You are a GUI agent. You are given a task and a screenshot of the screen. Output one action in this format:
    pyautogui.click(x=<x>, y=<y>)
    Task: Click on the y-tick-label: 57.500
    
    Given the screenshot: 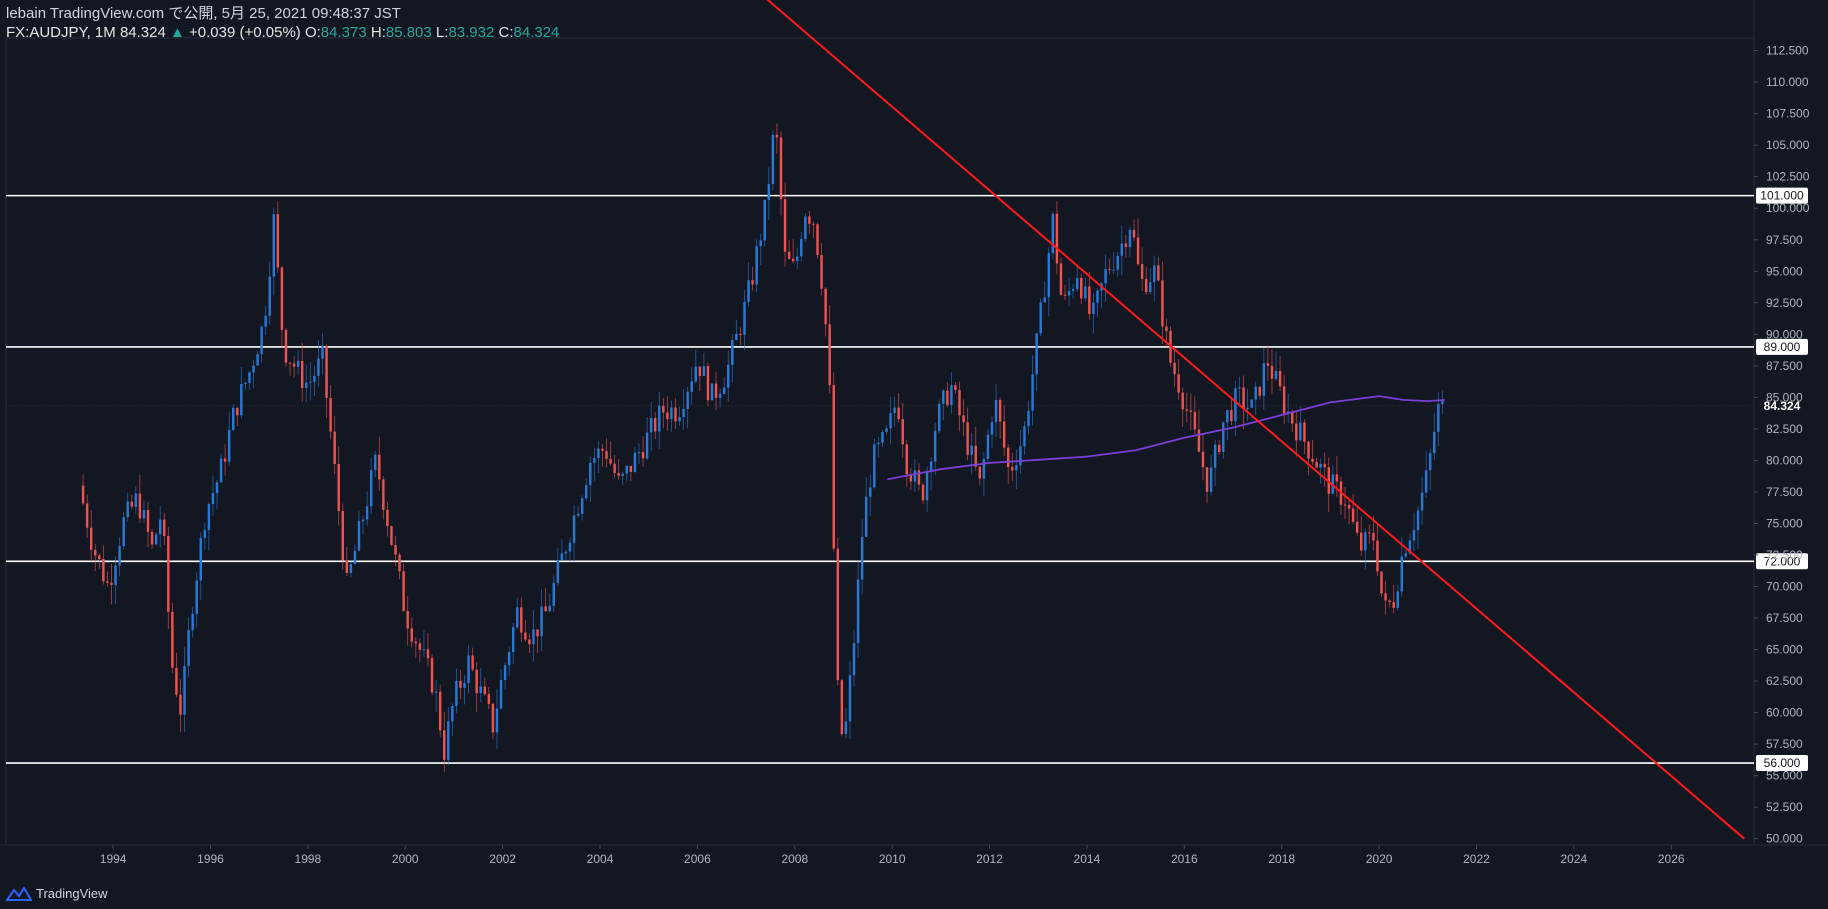 What is the action you would take?
    pyautogui.click(x=1784, y=744)
    